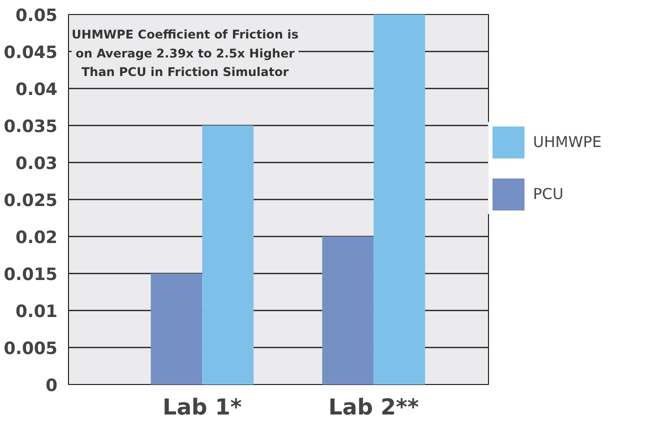 This screenshot has width=654, height=448. I want to click on y-tick-label: 0.025, so click(31, 201).